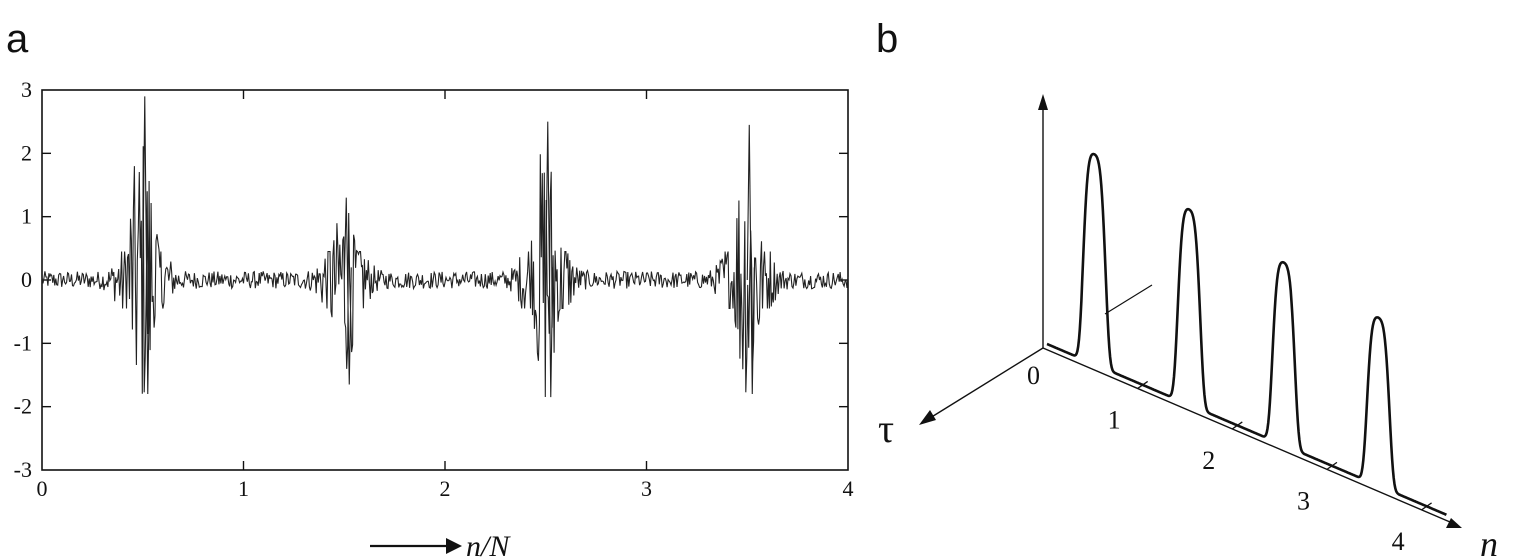 This screenshot has height=560, width=1513. What do you see at coordinates (17, 39) in the screenshot?
I see `panel-label-a: a` at bounding box center [17, 39].